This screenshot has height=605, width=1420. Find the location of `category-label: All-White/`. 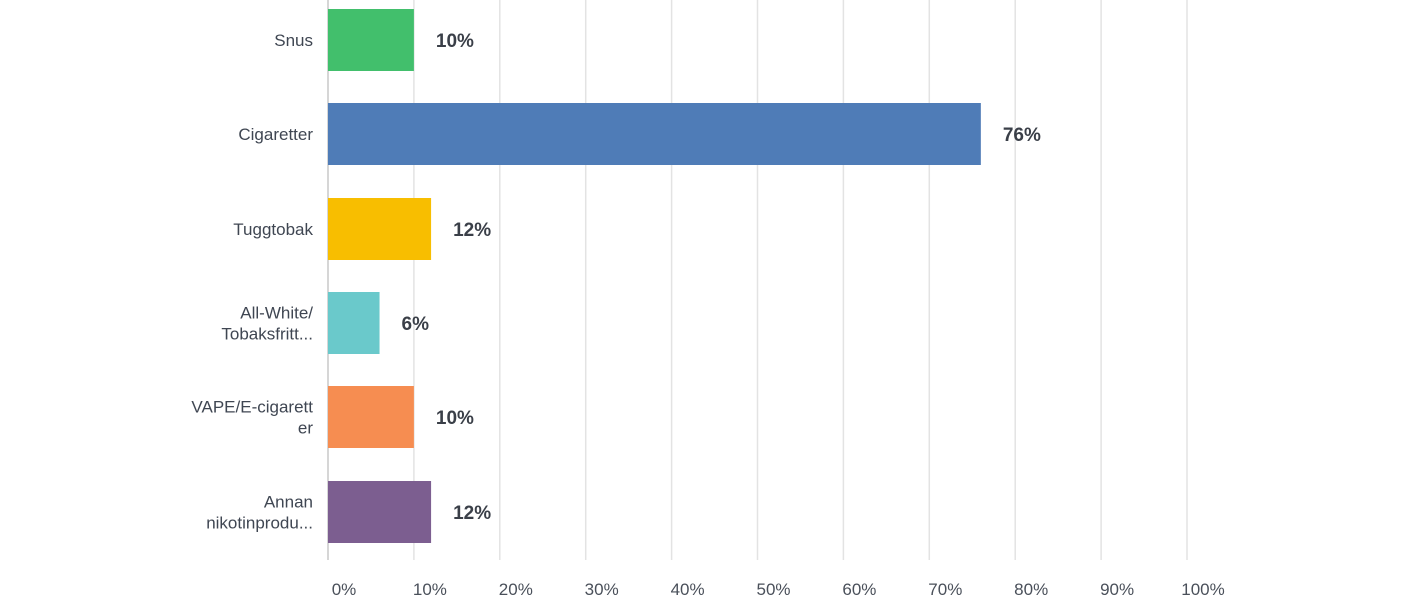

category-label: All-White/ is located at coordinates (276, 313).